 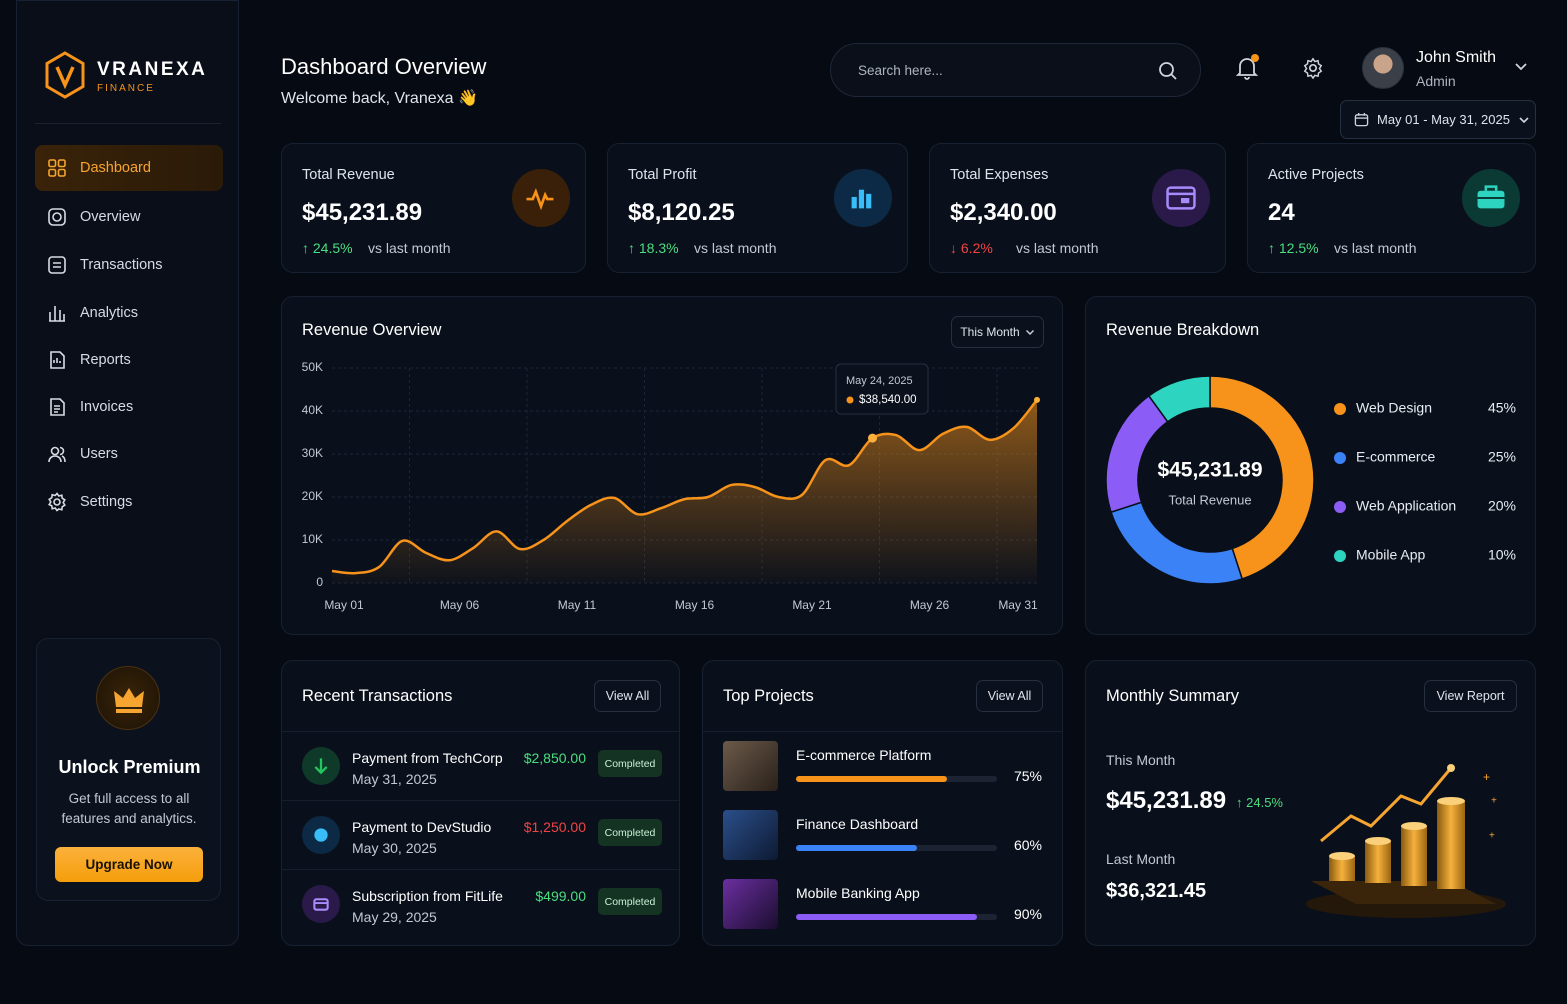 What do you see at coordinates (658, 248) in the screenshot?
I see `stat-change-value: 18.3%` at bounding box center [658, 248].